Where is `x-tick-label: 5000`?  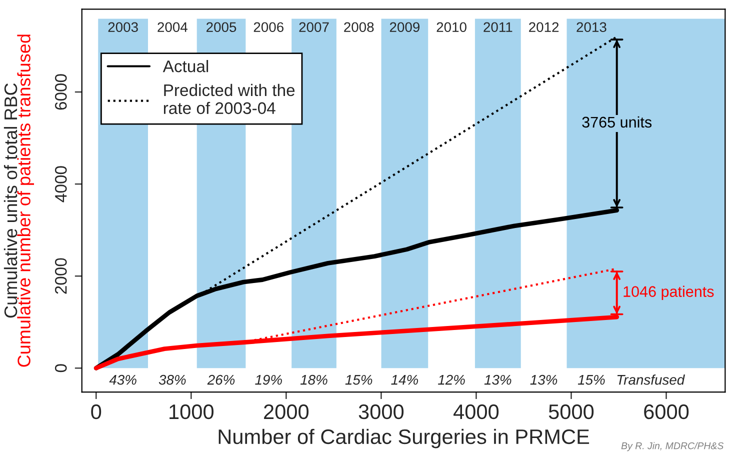 x-tick-label: 5000 is located at coordinates (571, 412).